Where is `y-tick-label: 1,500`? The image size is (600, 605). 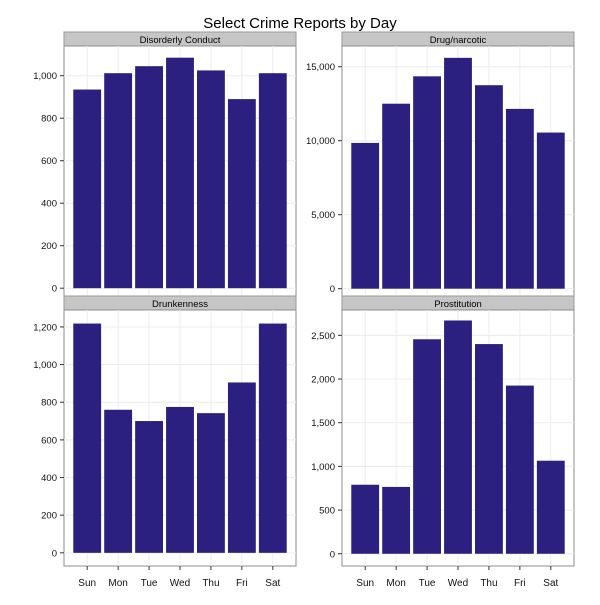 y-tick-label: 1,500 is located at coordinates (323, 423).